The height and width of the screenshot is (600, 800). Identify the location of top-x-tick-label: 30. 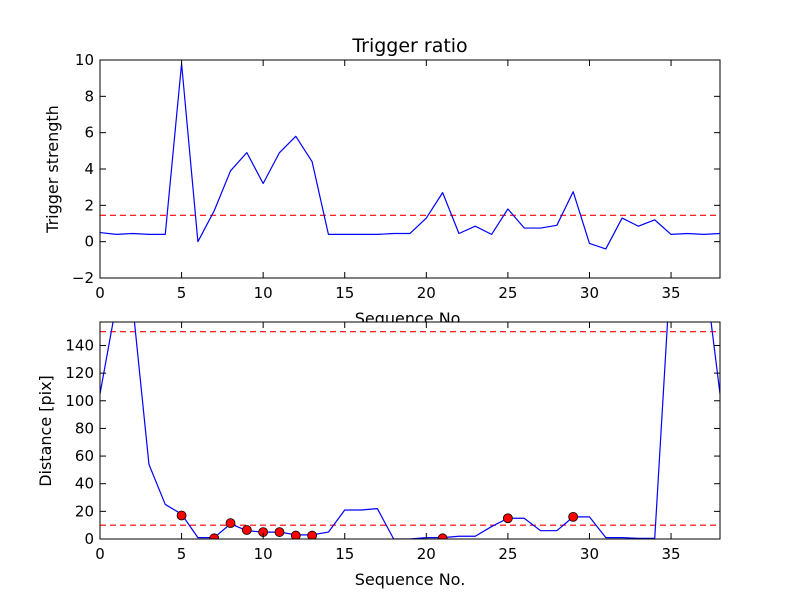
(589, 293).